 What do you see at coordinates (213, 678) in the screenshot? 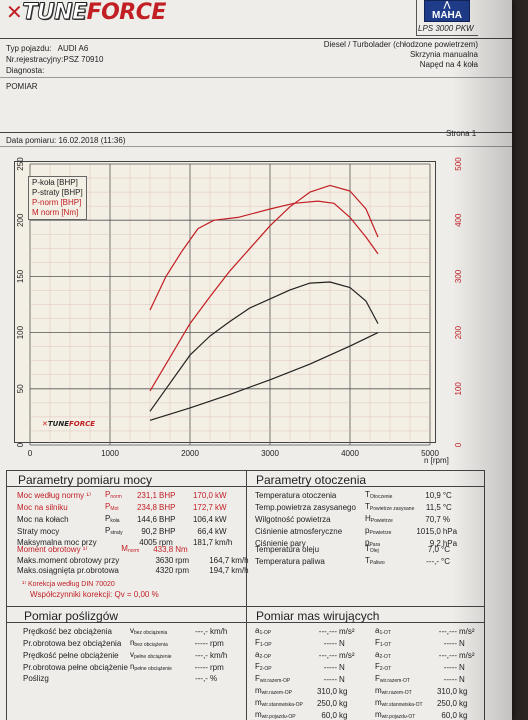
I see `slip-unit: %` at bounding box center [213, 678].